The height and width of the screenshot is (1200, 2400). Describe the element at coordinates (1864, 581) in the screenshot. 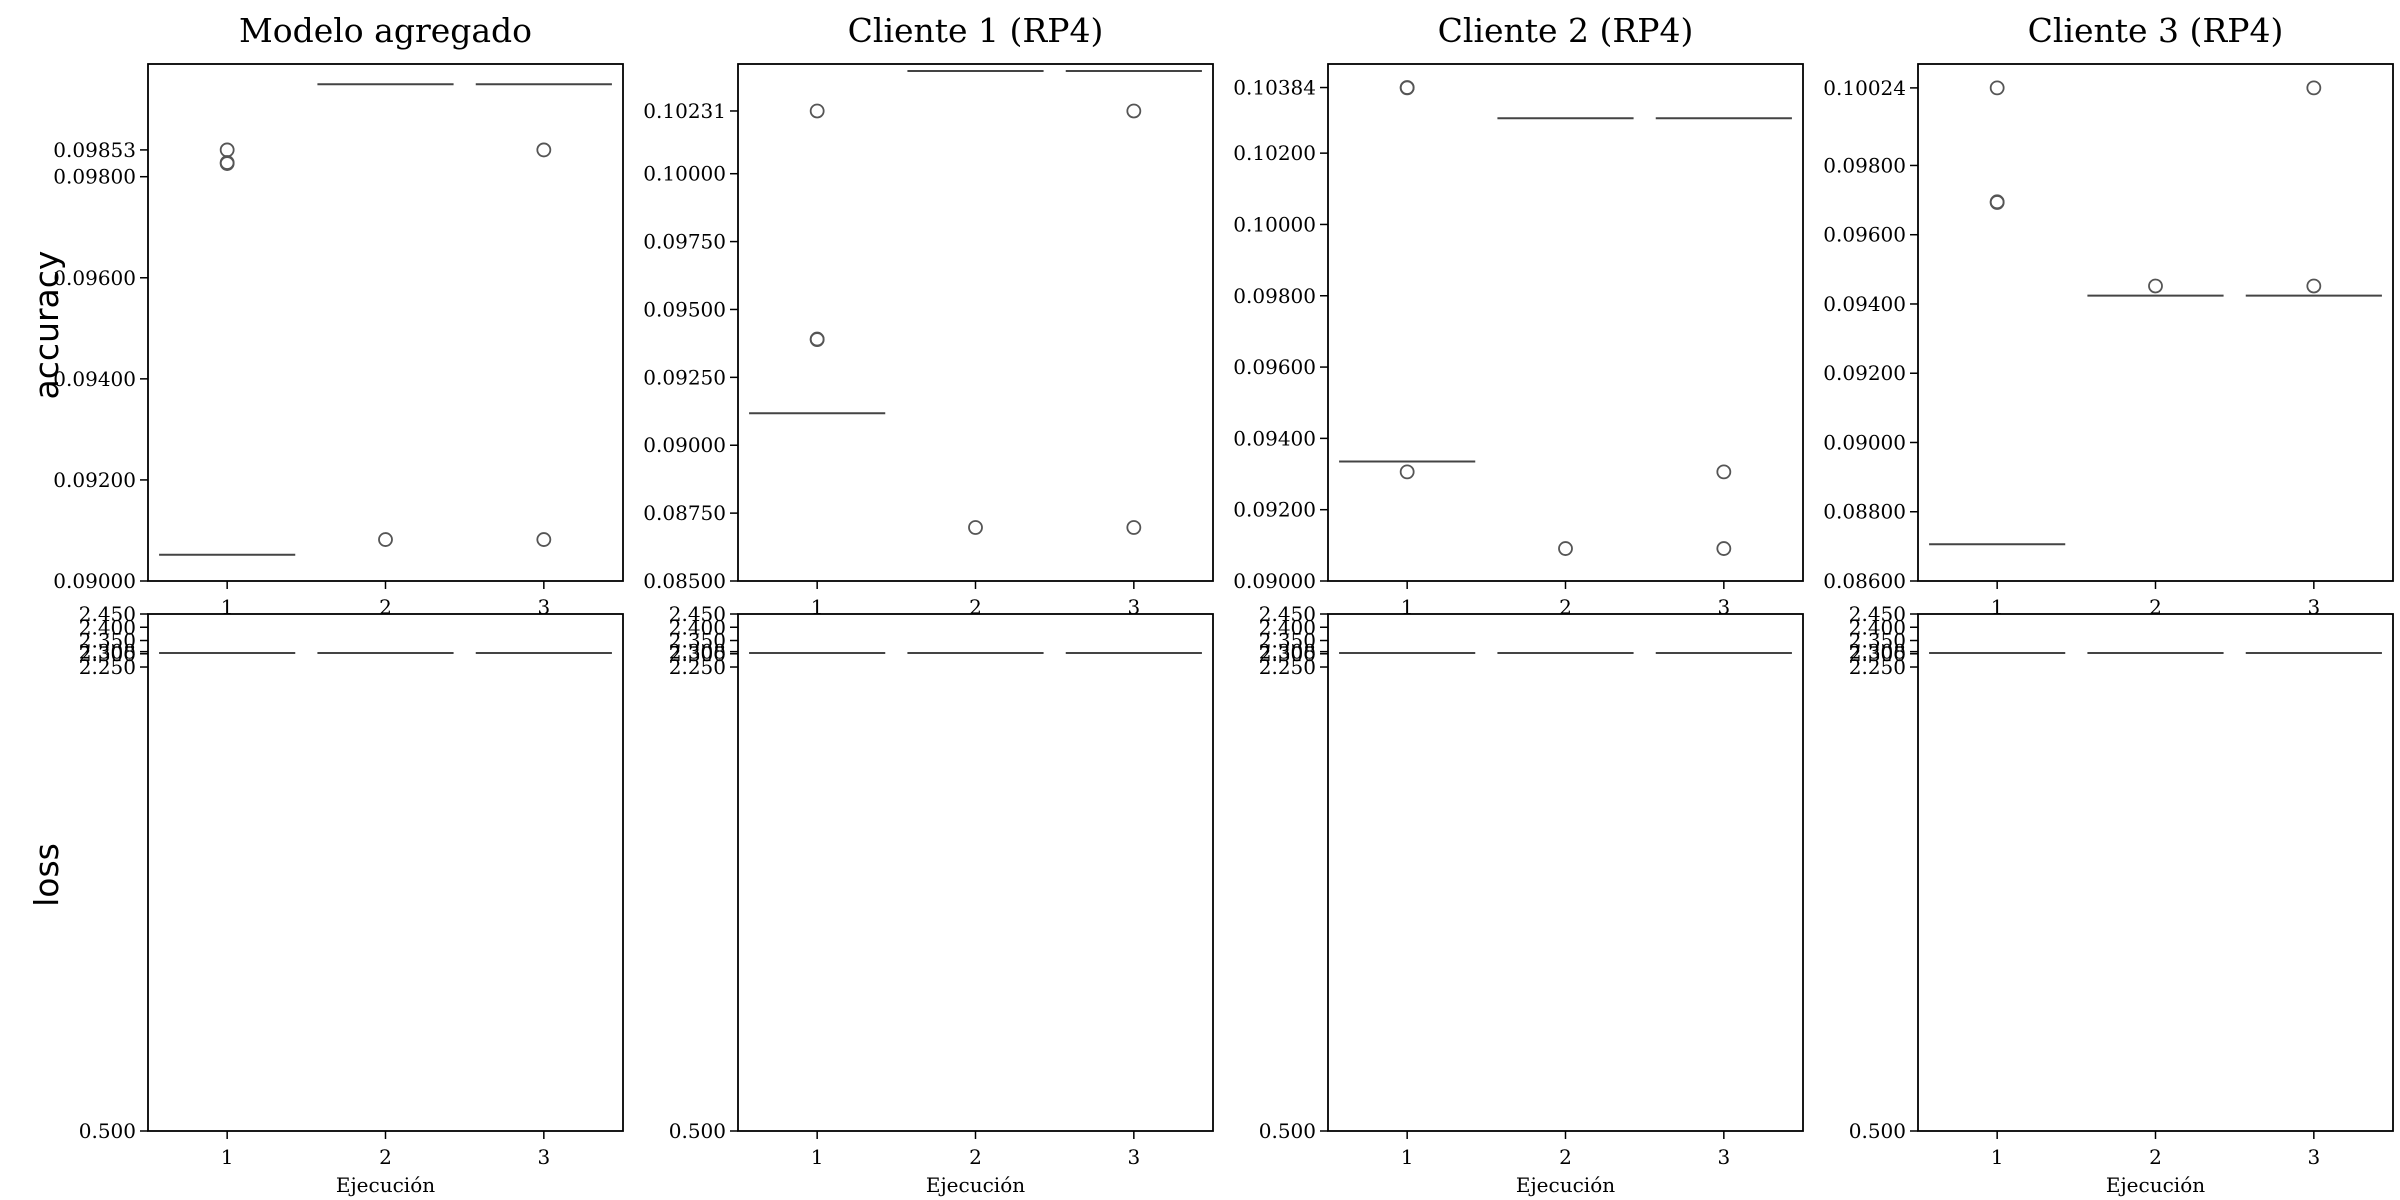

I see `y-tick-label: 0.08600` at that location.